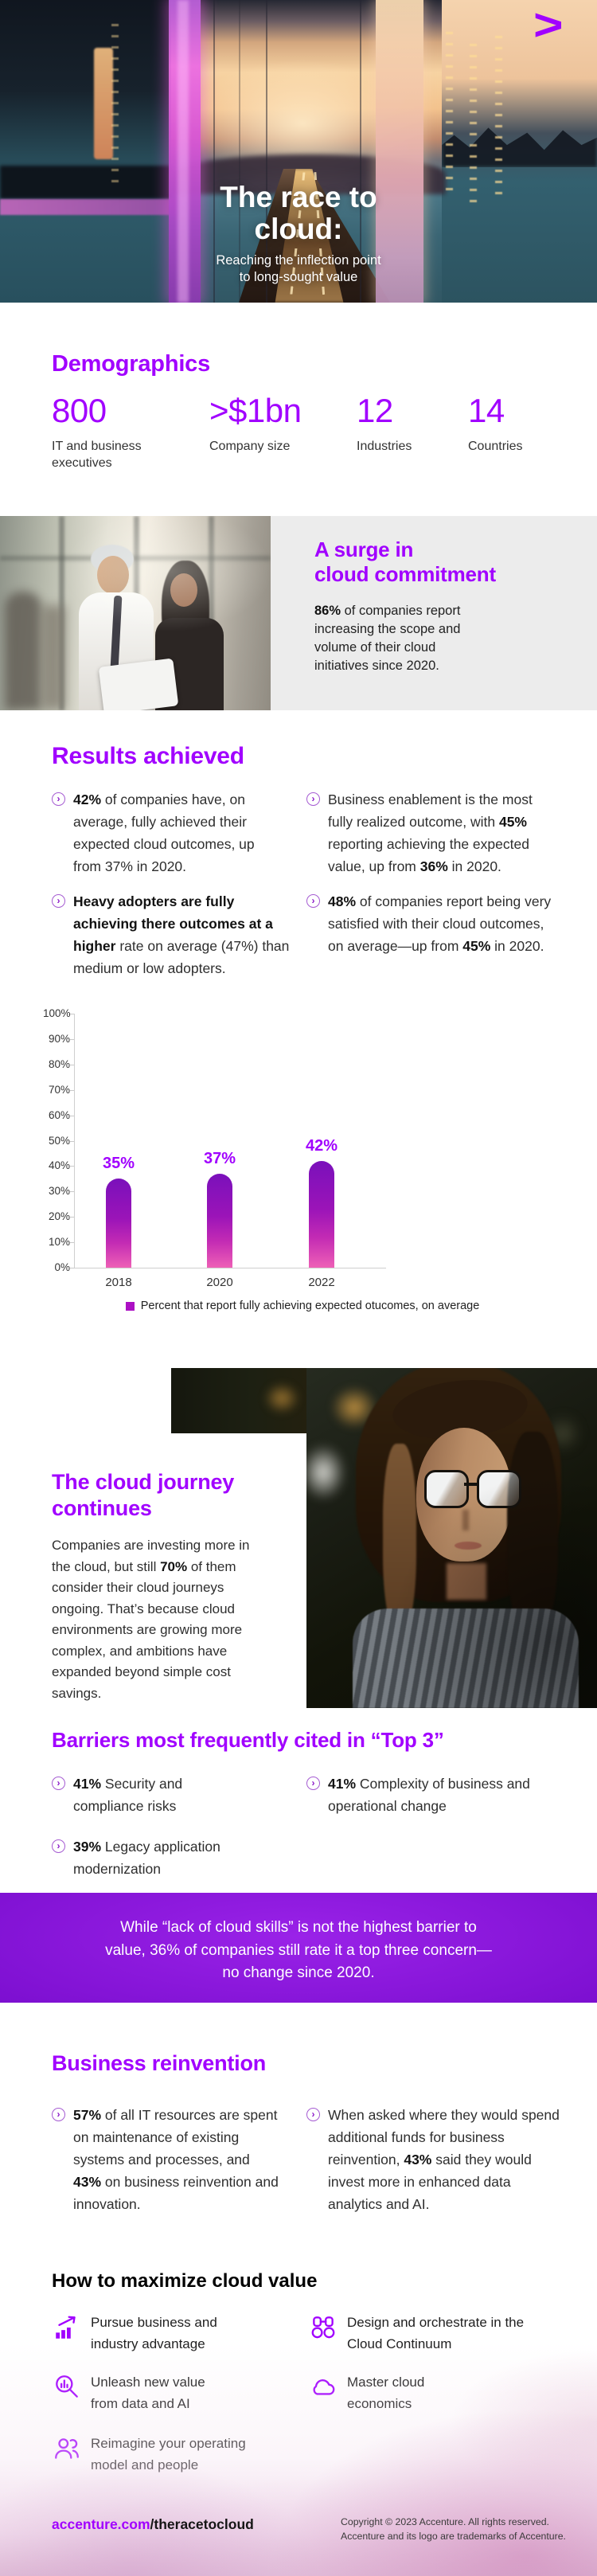 This screenshot has width=597, height=2576. Describe the element at coordinates (75, 1141) in the screenshot. I see `chart-y-axis` at that location.